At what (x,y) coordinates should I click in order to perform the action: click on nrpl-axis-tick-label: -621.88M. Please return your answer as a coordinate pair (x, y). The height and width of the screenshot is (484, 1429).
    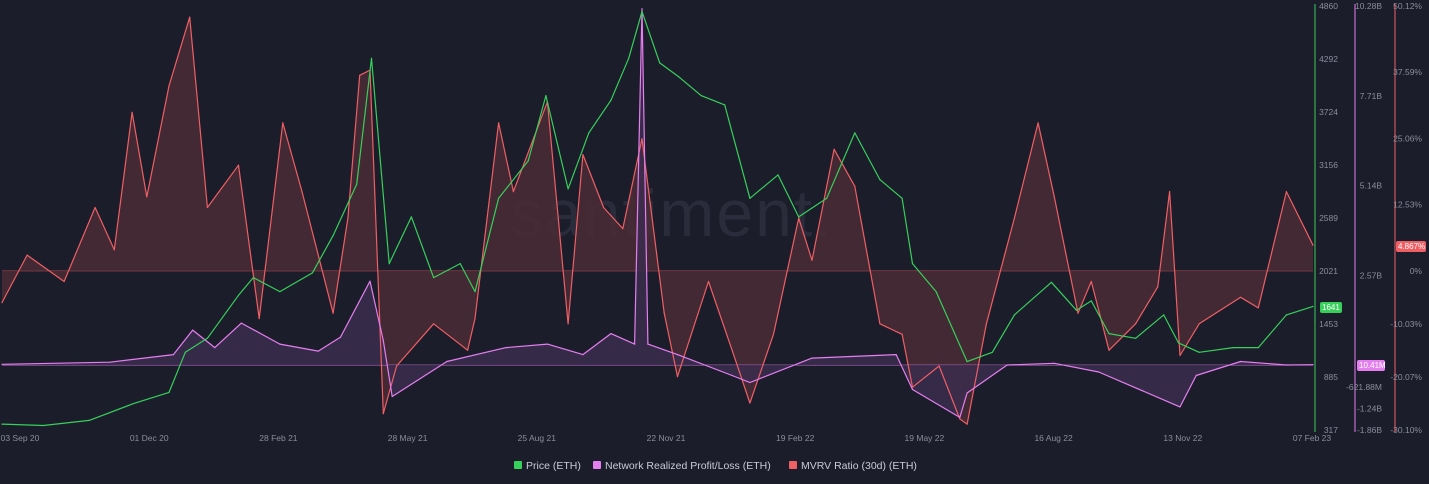
    Looking at the image, I should click on (1364, 387).